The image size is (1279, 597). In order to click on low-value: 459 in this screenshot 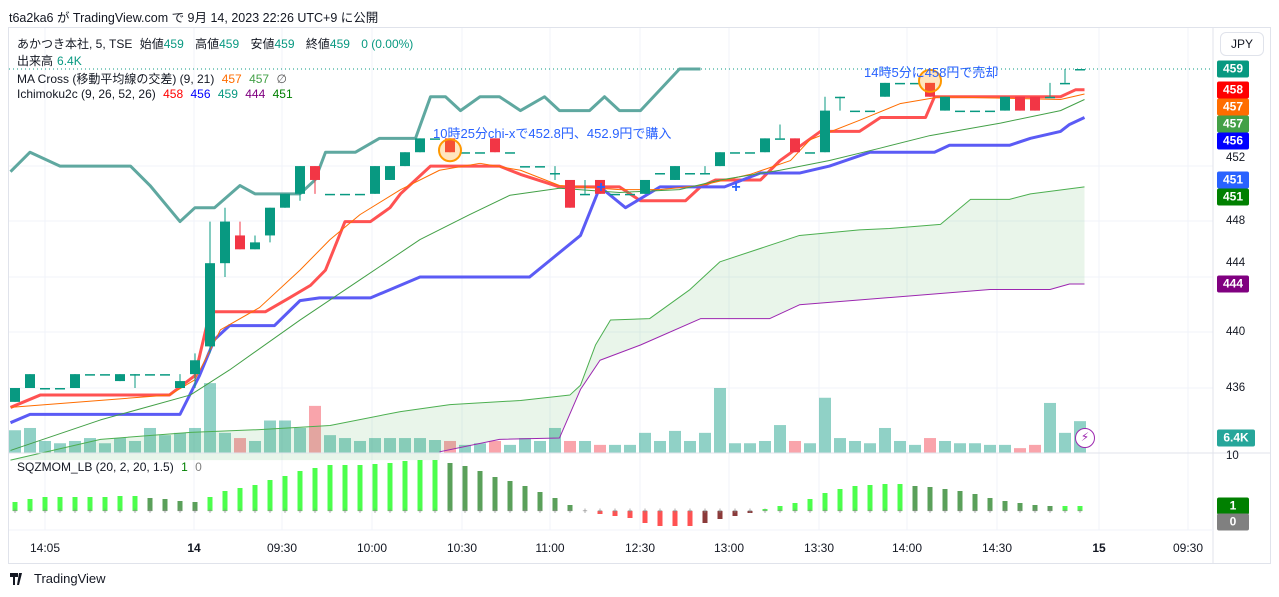, I will do `click(284, 44)`.